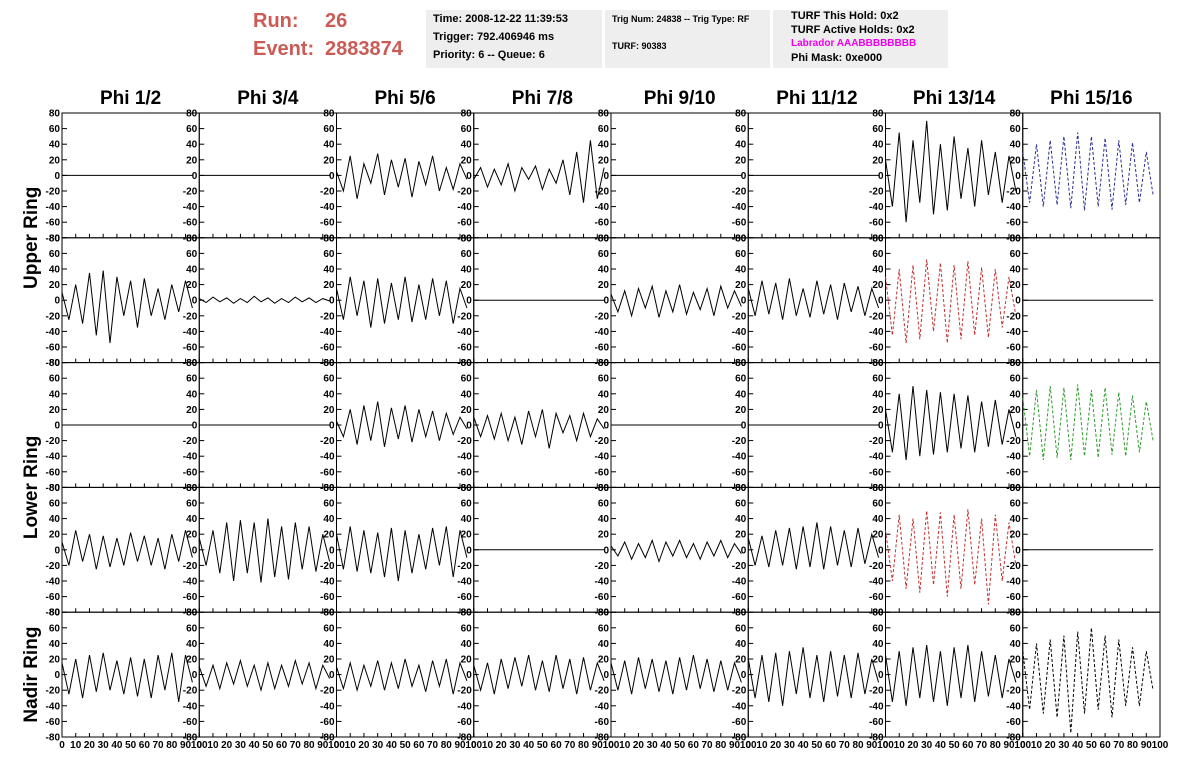 The height and width of the screenshot is (772, 1196). What do you see at coordinates (816, 98) in the screenshot?
I see `column-title: Phi 11/12` at bounding box center [816, 98].